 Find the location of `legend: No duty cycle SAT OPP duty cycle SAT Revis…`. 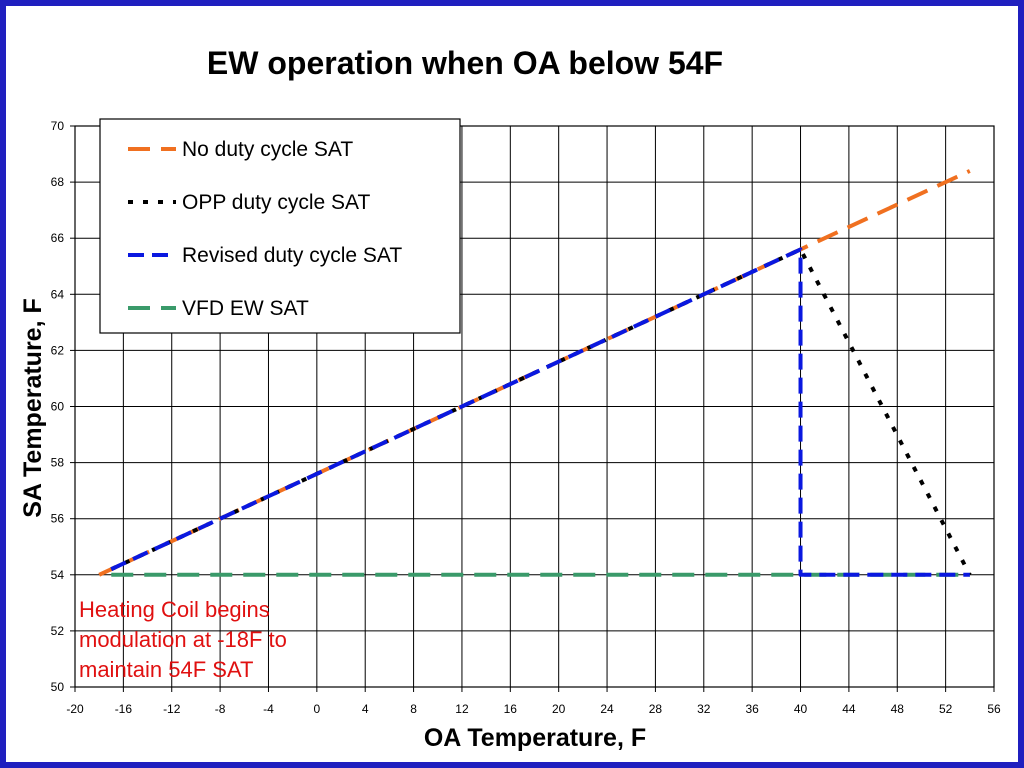

legend: No duty cycle SAT OPP duty cycle SAT Revis… is located at coordinates (280, 226).